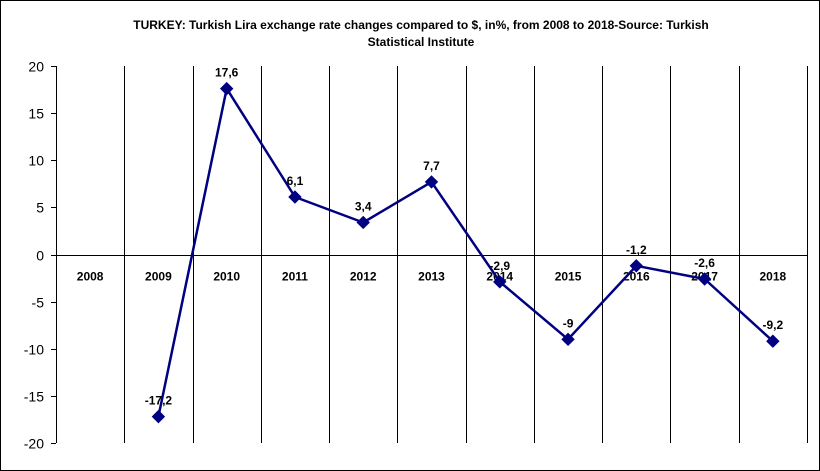 Image resolution: width=820 pixels, height=471 pixels. Describe the element at coordinates (431, 277) in the screenshot. I see `x-category-label: 2013` at that location.